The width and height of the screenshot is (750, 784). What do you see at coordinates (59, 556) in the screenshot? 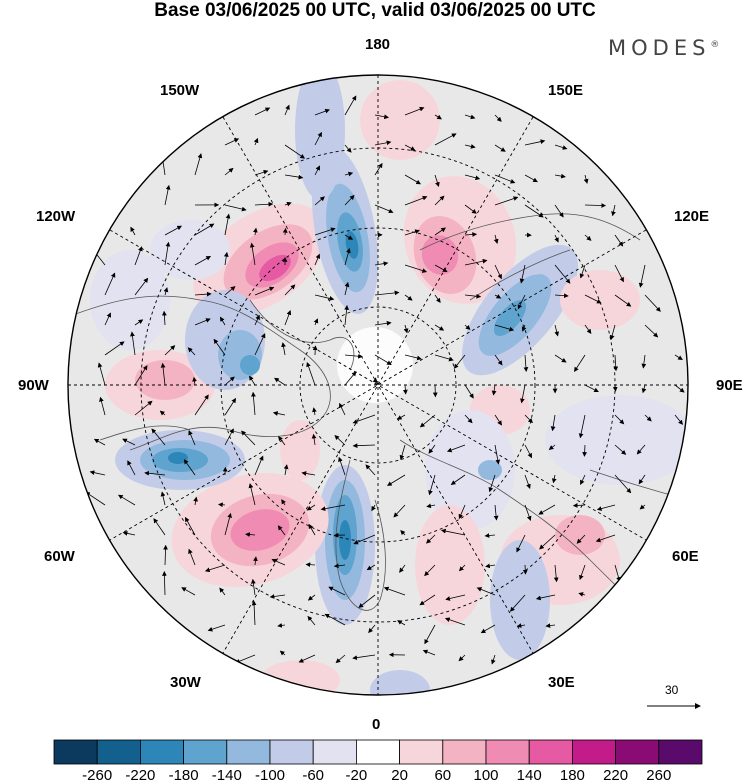
I see `lon-label-60w: 60W` at bounding box center [59, 556].